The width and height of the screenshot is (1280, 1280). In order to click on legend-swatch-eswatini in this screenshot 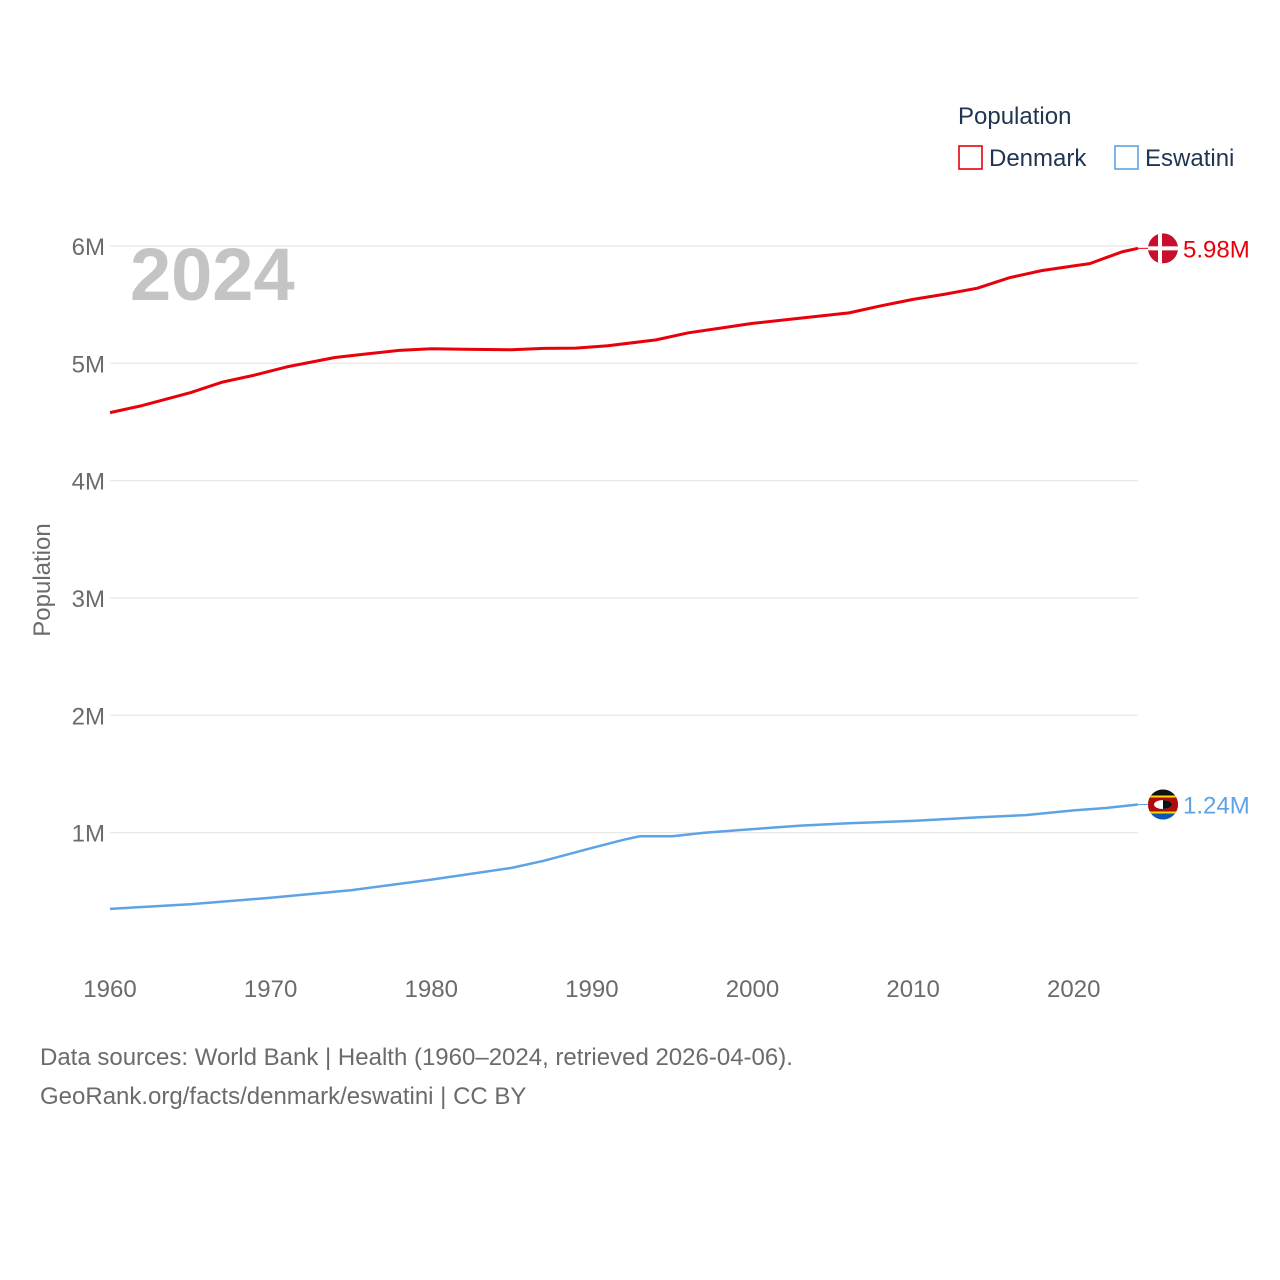, I will do `click(1126, 157)`.